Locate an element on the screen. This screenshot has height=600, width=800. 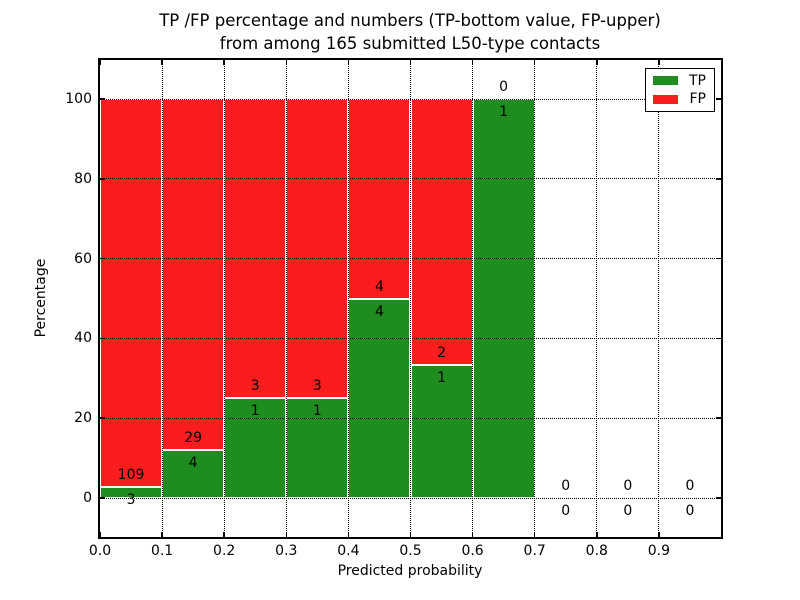
x-tick-label: 0.7 is located at coordinates (534, 551).